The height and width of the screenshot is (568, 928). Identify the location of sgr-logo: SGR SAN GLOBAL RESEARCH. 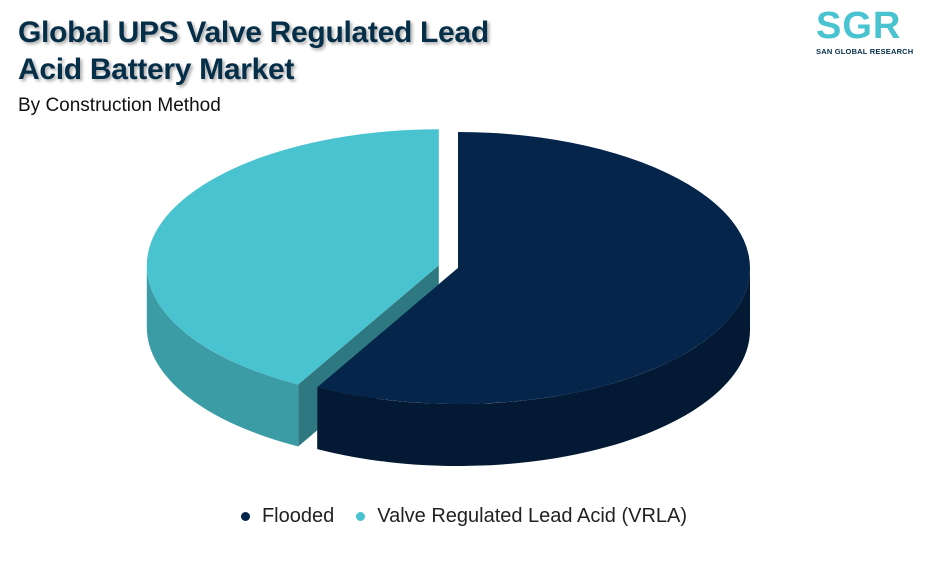
(868, 31).